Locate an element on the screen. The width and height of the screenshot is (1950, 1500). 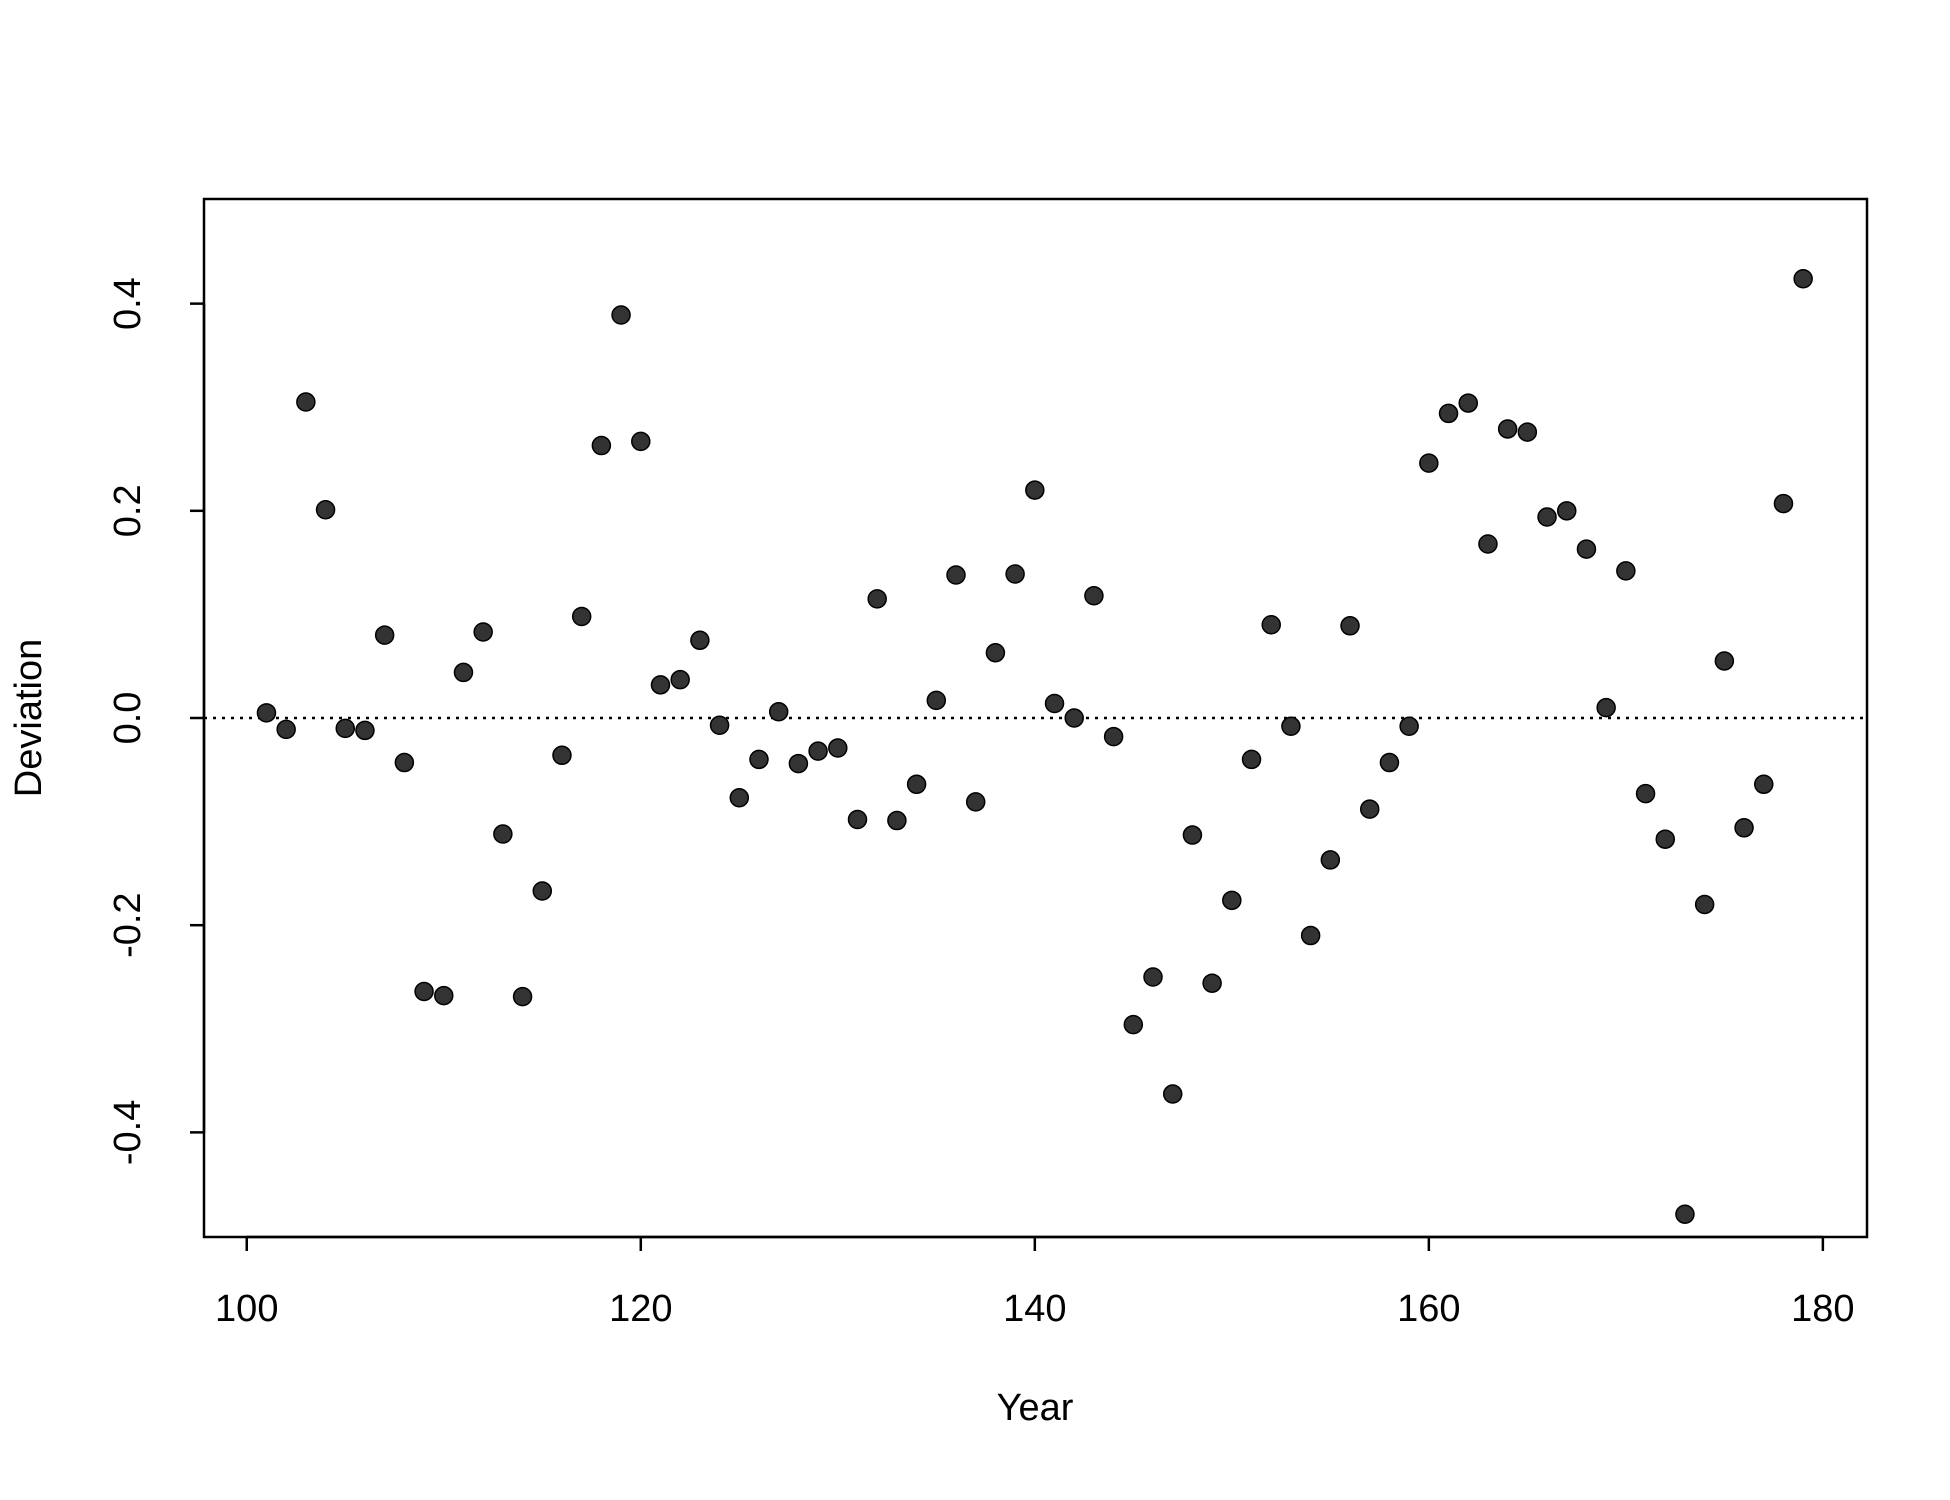
y-tick-label: 0.0 is located at coordinates (128, 718).